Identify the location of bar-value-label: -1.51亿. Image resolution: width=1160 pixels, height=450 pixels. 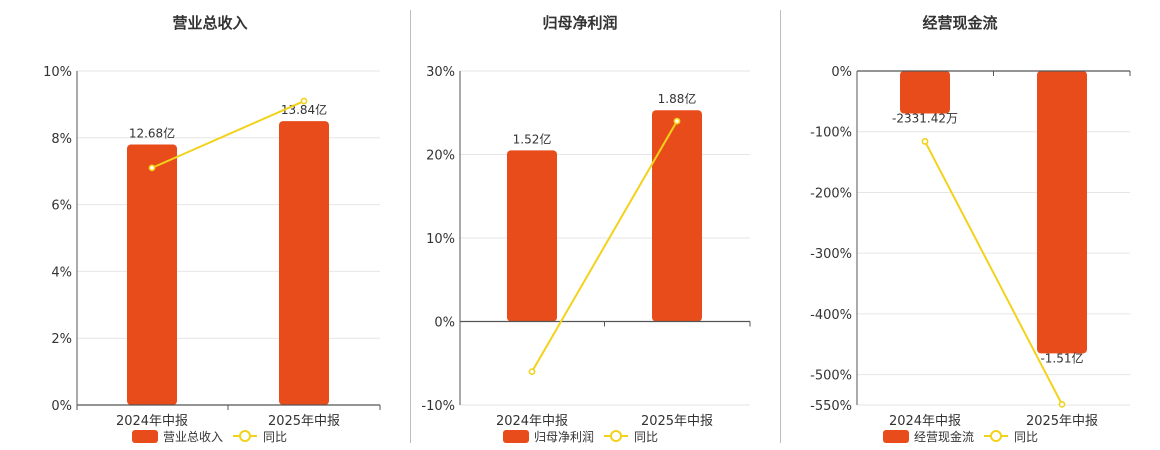
(1061, 357).